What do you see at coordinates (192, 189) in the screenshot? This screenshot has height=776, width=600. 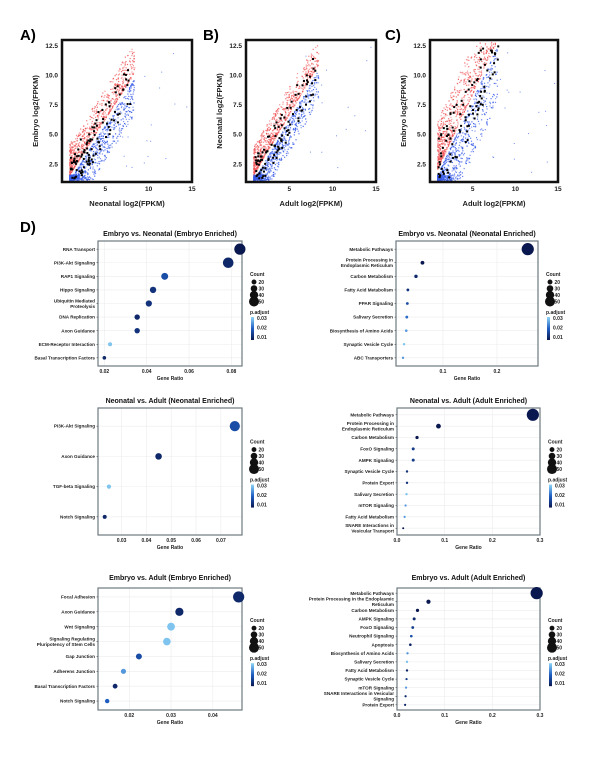 I see `x-tick-label: 15` at bounding box center [192, 189].